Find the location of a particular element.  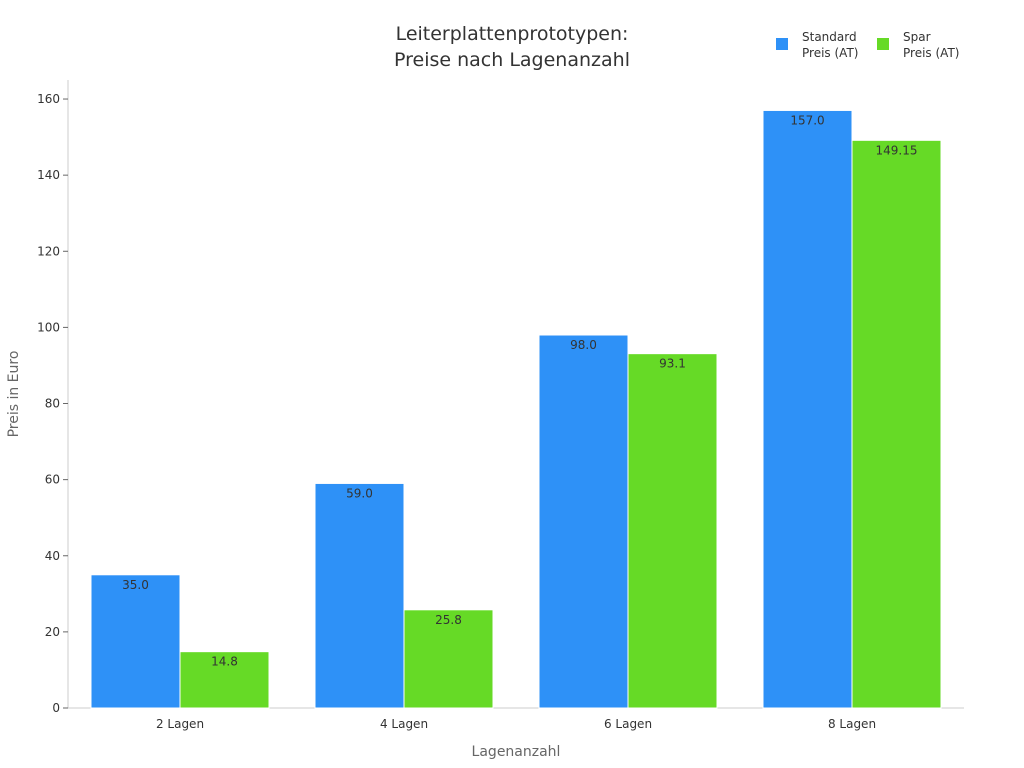

bar-value-label: 149.15 is located at coordinates (897, 150).